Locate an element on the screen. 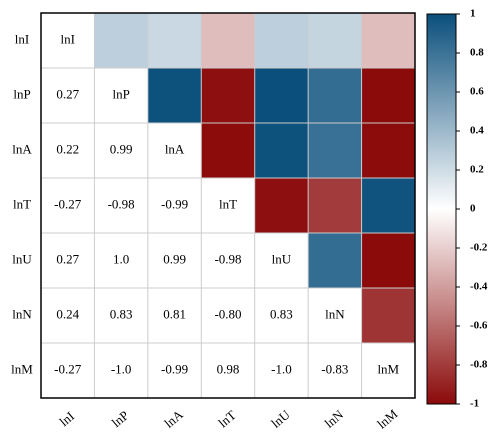  row-label: lnN is located at coordinates (22, 313).